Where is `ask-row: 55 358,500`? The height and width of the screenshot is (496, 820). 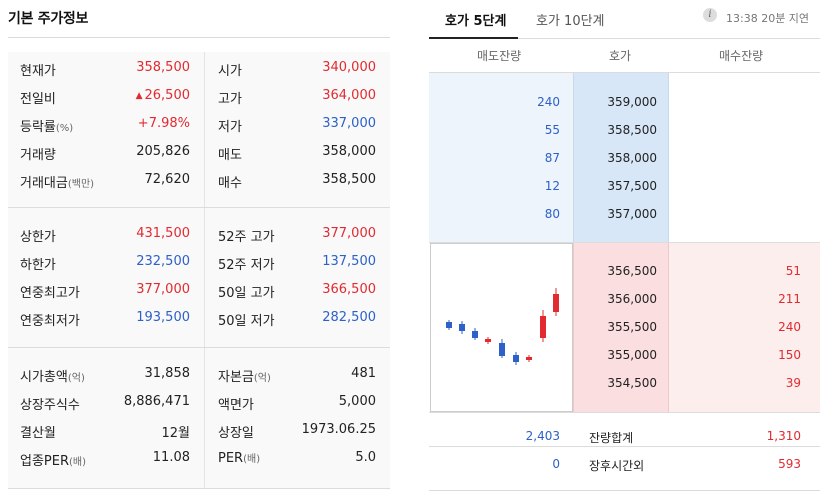
ask-row: 55 358,500 is located at coordinates (624, 131).